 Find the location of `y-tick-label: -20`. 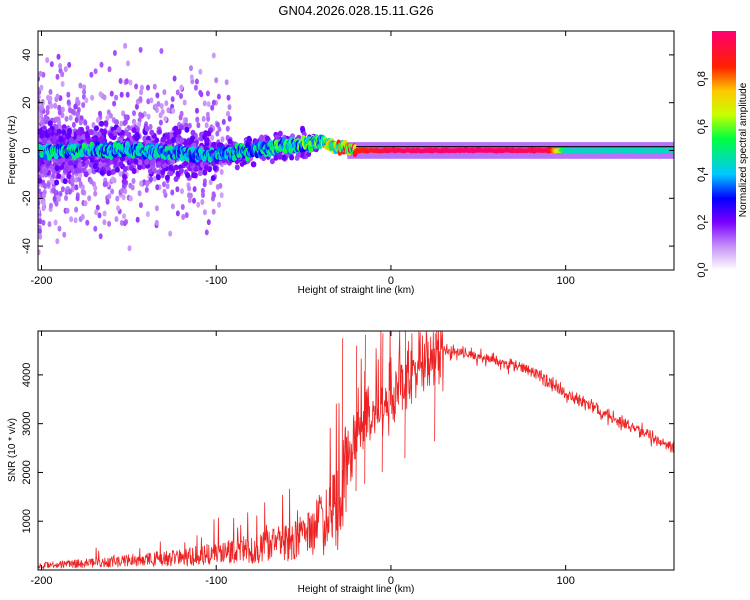

y-tick-label: -20 is located at coordinates (27, 198).